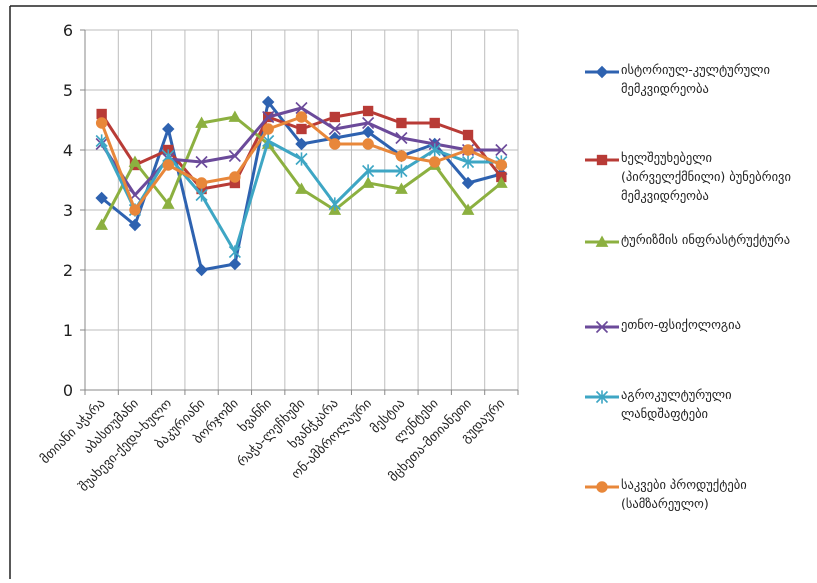 Image resolution: width=817 pixels, height=583 pixels. I want to click on legend-label: ისტორიულ-კულტურული მემკვიდრეობა, so click(695, 79).